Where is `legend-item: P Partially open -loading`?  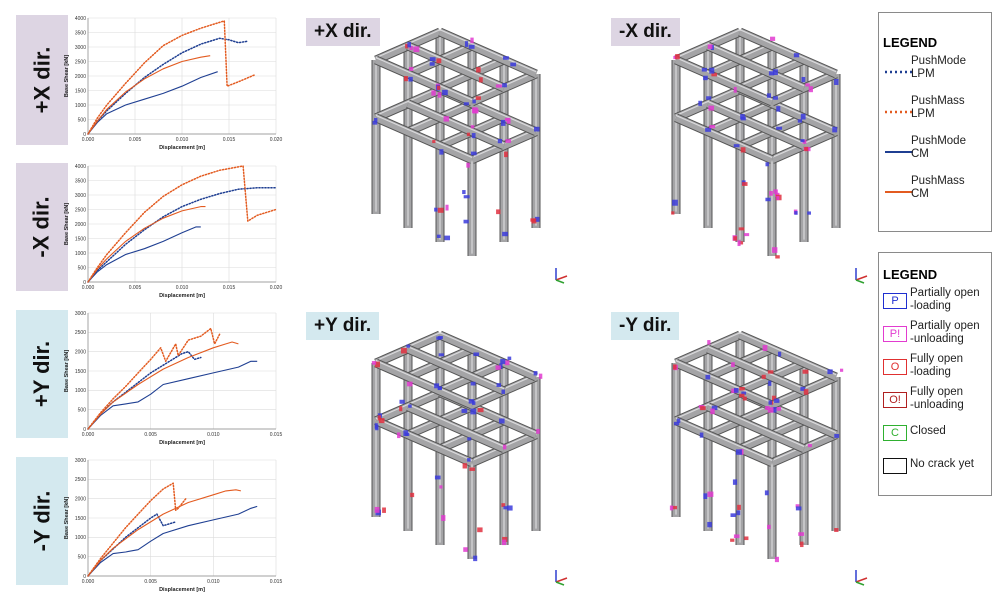 legend-item: P Partially open -loading is located at coordinates (935, 303).